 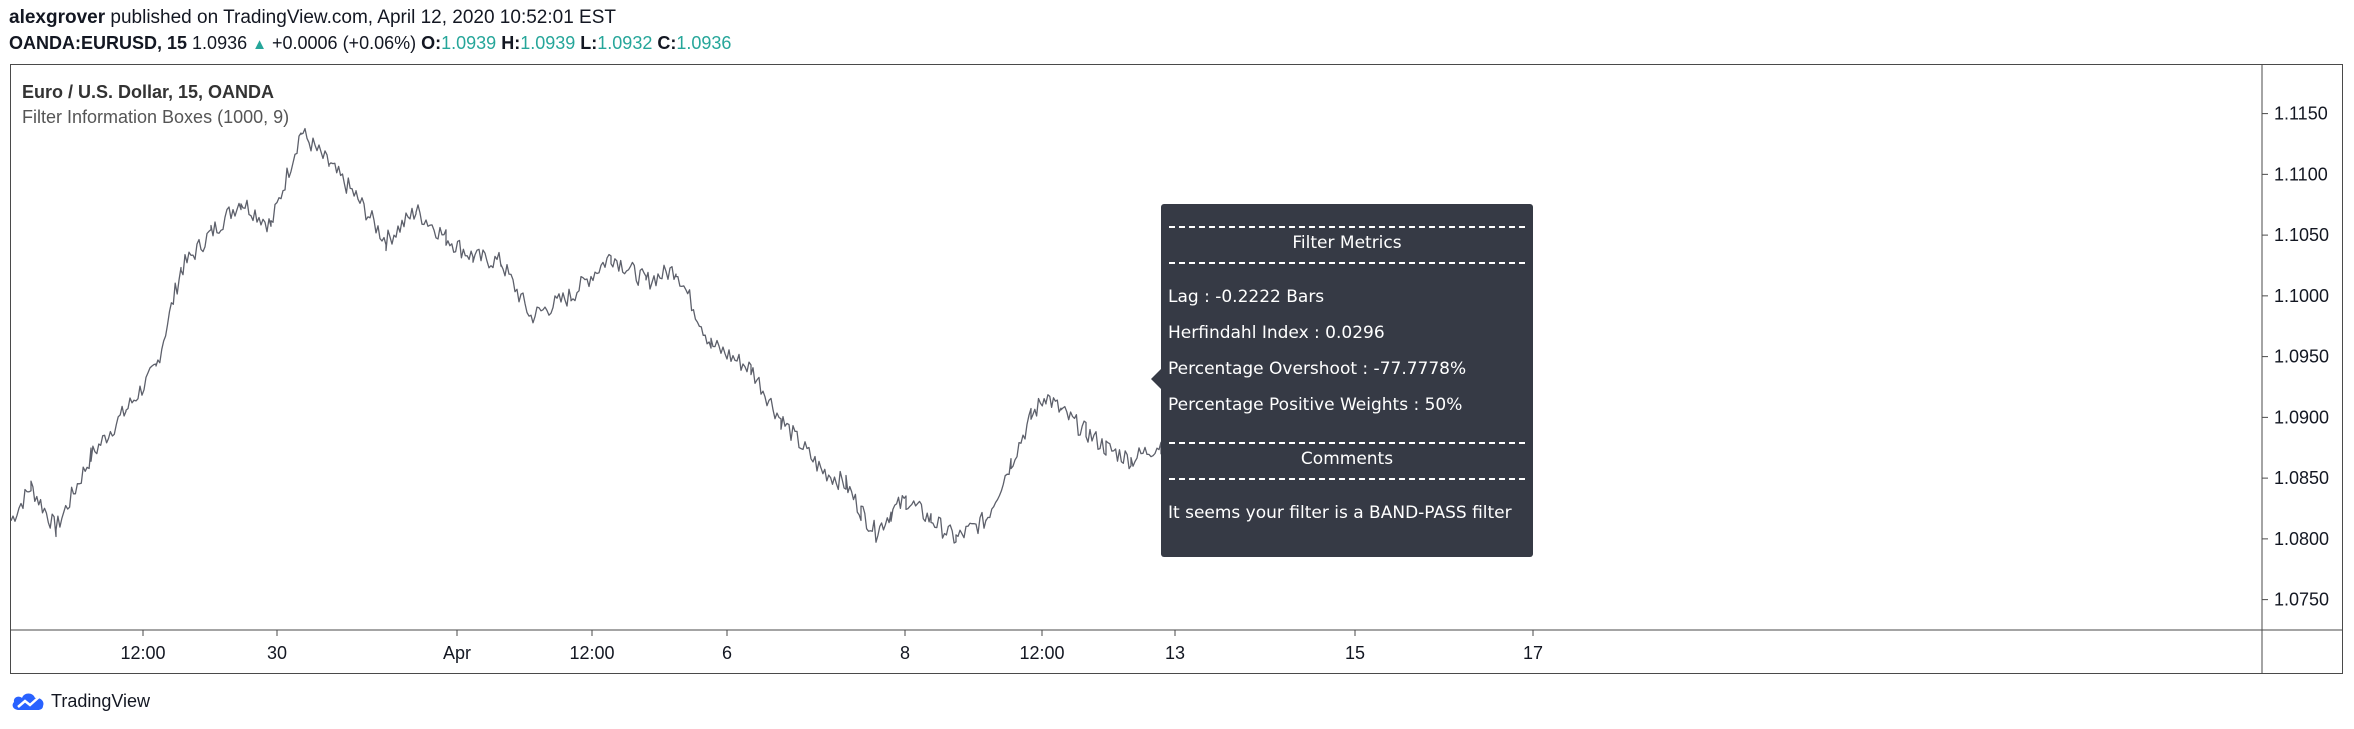 What do you see at coordinates (589, 43) in the screenshot?
I see `low-label: L:` at bounding box center [589, 43].